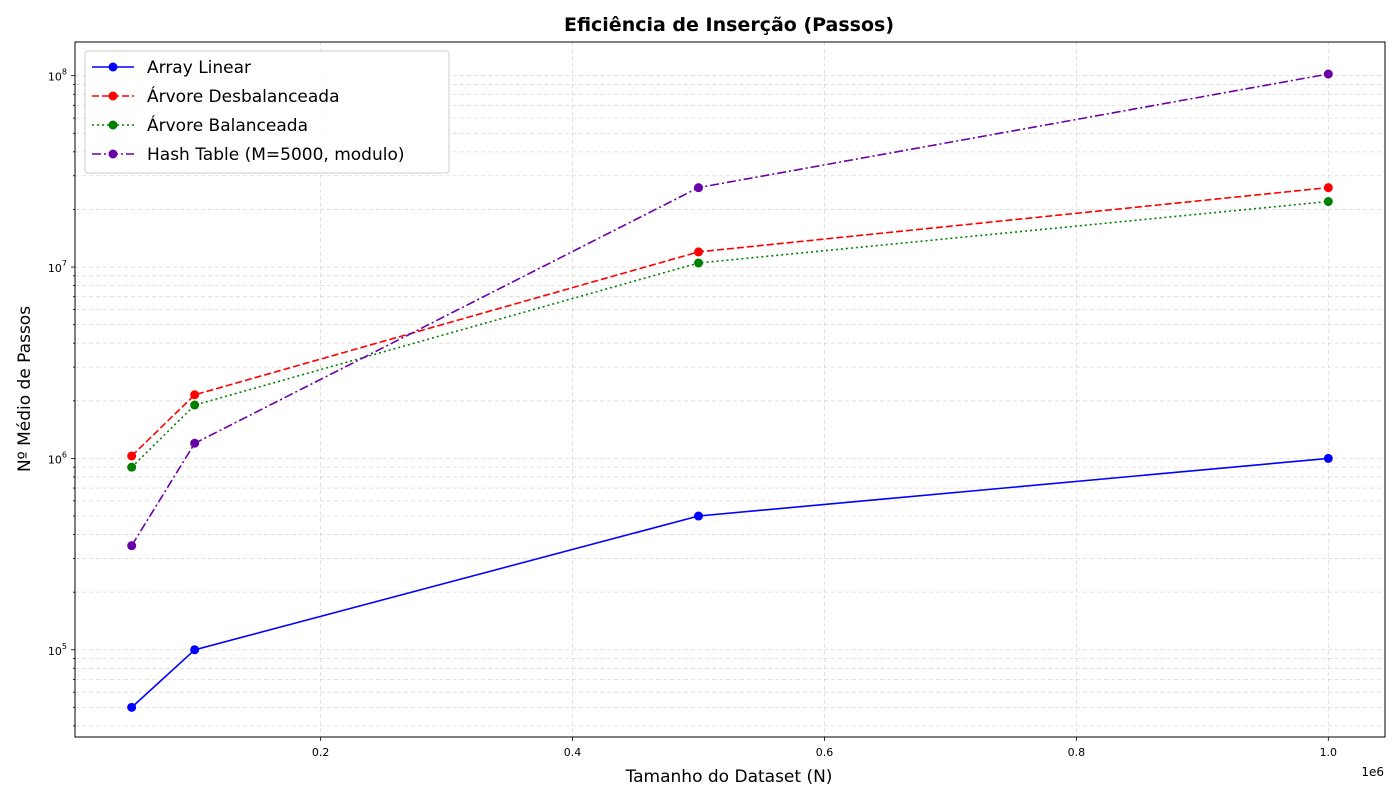  What do you see at coordinates (199, 68) in the screenshot?
I see `legend-label: Array Linear` at bounding box center [199, 68].